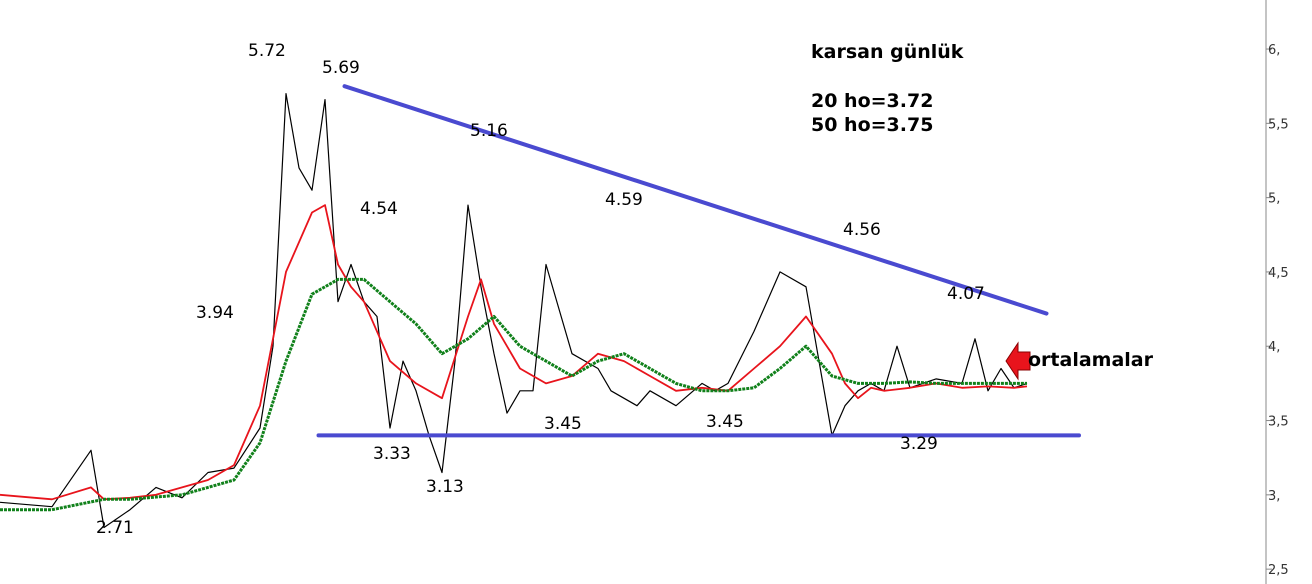 Image resolution: width=1312 pixels, height=584 pixels. Describe the element at coordinates (445, 487) in the screenshot. I see `annotation-low-2: 3.13` at that location.